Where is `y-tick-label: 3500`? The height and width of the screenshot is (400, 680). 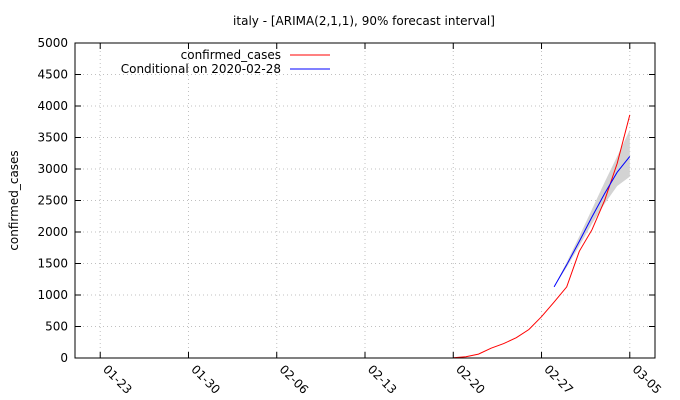 y-tick-label: 3500 is located at coordinates (52, 138).